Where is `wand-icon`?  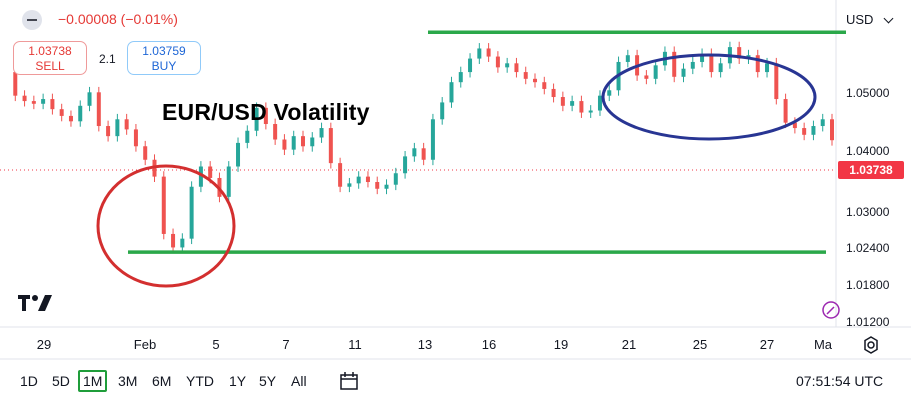
wand-icon is located at coordinates (831, 310).